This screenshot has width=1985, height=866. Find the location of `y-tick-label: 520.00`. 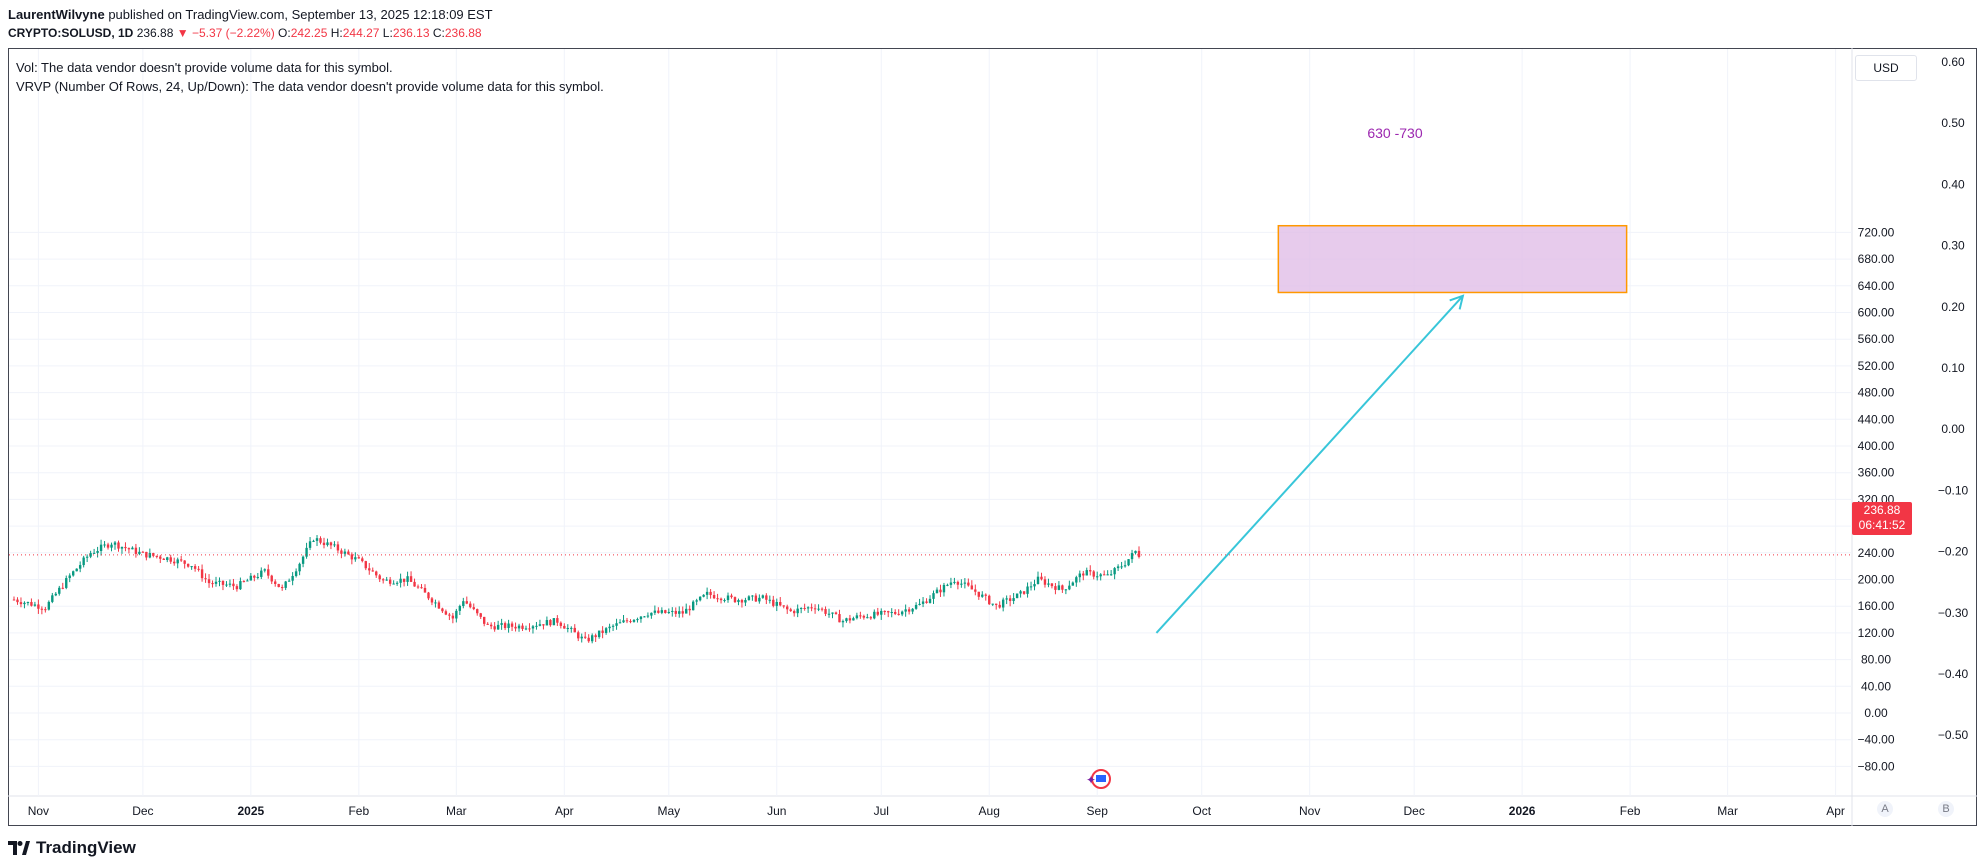

y-tick-label: 520.00 is located at coordinates (1876, 366).